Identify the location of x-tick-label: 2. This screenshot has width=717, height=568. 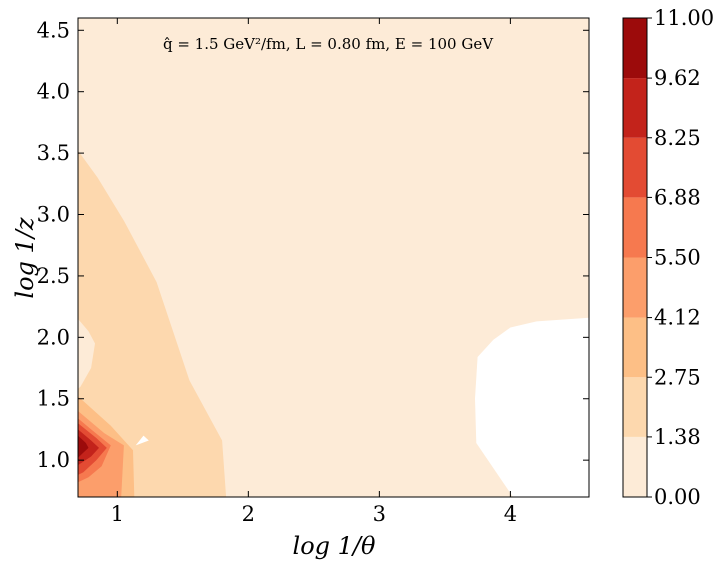
(248, 514).